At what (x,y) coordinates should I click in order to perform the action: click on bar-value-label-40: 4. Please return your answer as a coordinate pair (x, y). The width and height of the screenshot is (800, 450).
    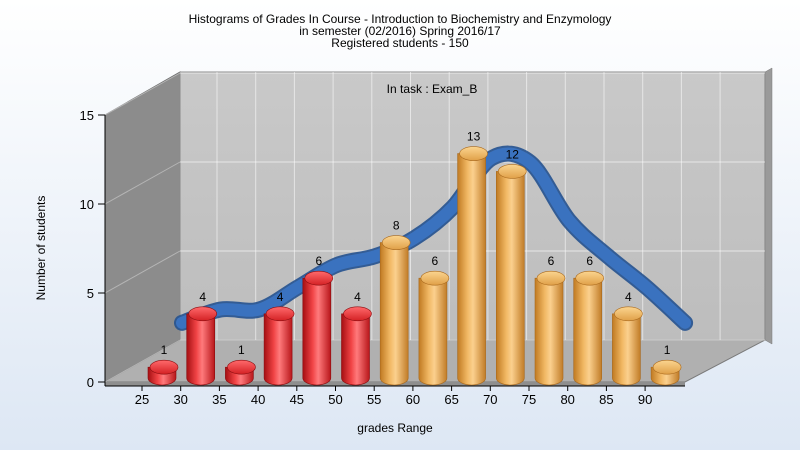
    Looking at the image, I should click on (280, 297).